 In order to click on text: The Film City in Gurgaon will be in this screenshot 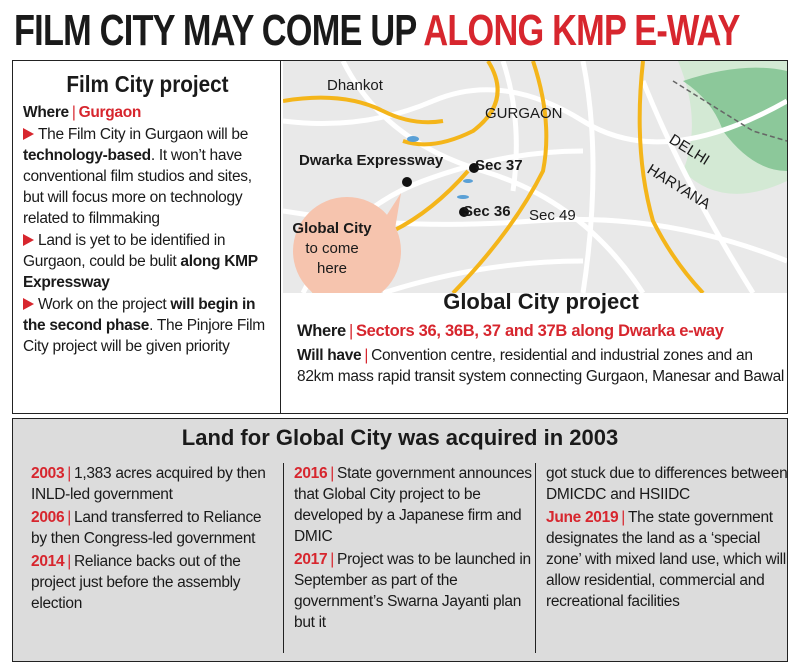, I will do `click(143, 134)`.